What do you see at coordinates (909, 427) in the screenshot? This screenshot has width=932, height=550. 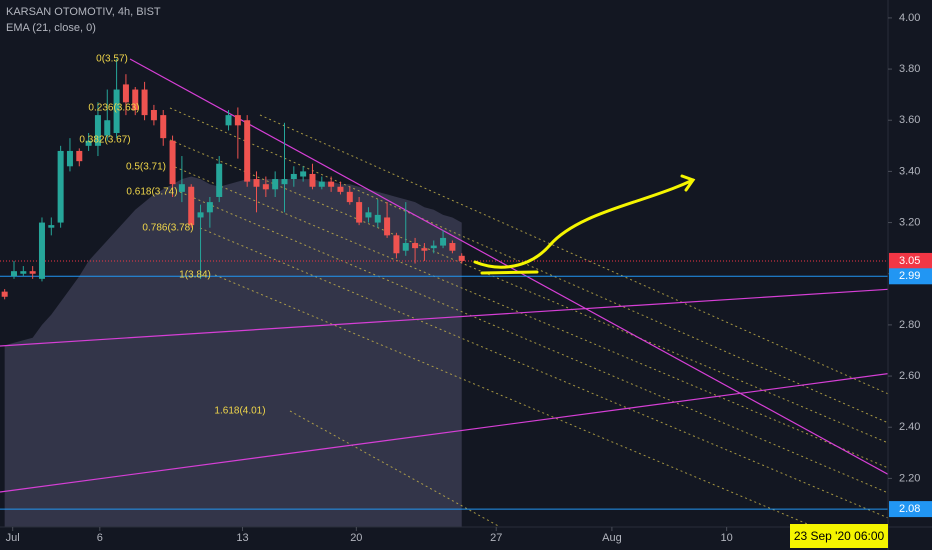 I see `y-tick-label: 2.40` at bounding box center [909, 427].